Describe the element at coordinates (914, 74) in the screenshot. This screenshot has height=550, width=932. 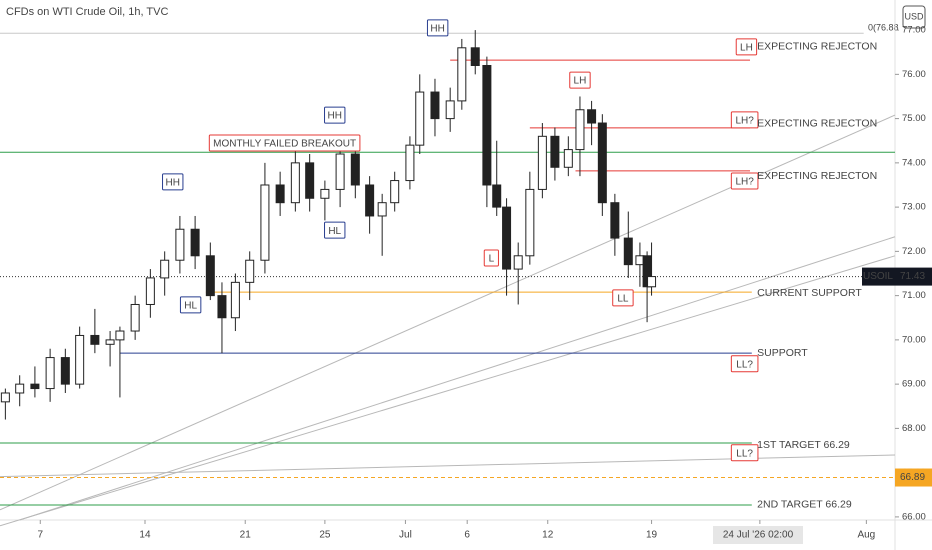
I see `y-tick-label: 76.00` at that location.